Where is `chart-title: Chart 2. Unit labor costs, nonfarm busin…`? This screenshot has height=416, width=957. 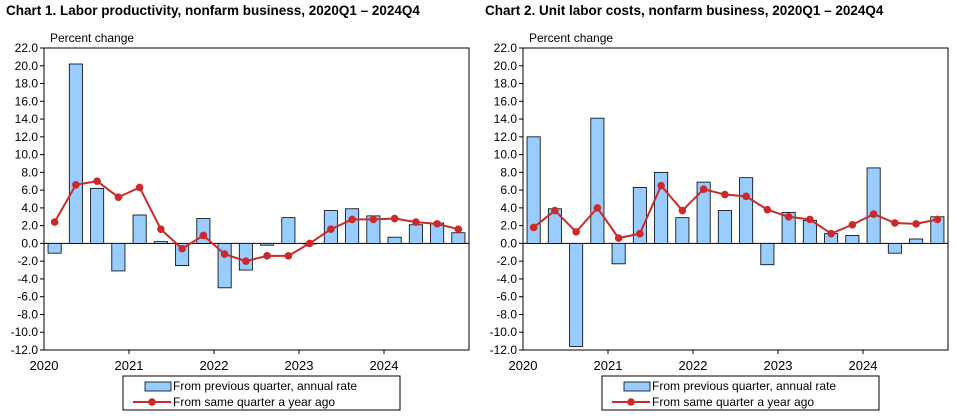 chart-title: Chart 2. Unit labor costs, nonfarm busin… is located at coordinates (684, 10).